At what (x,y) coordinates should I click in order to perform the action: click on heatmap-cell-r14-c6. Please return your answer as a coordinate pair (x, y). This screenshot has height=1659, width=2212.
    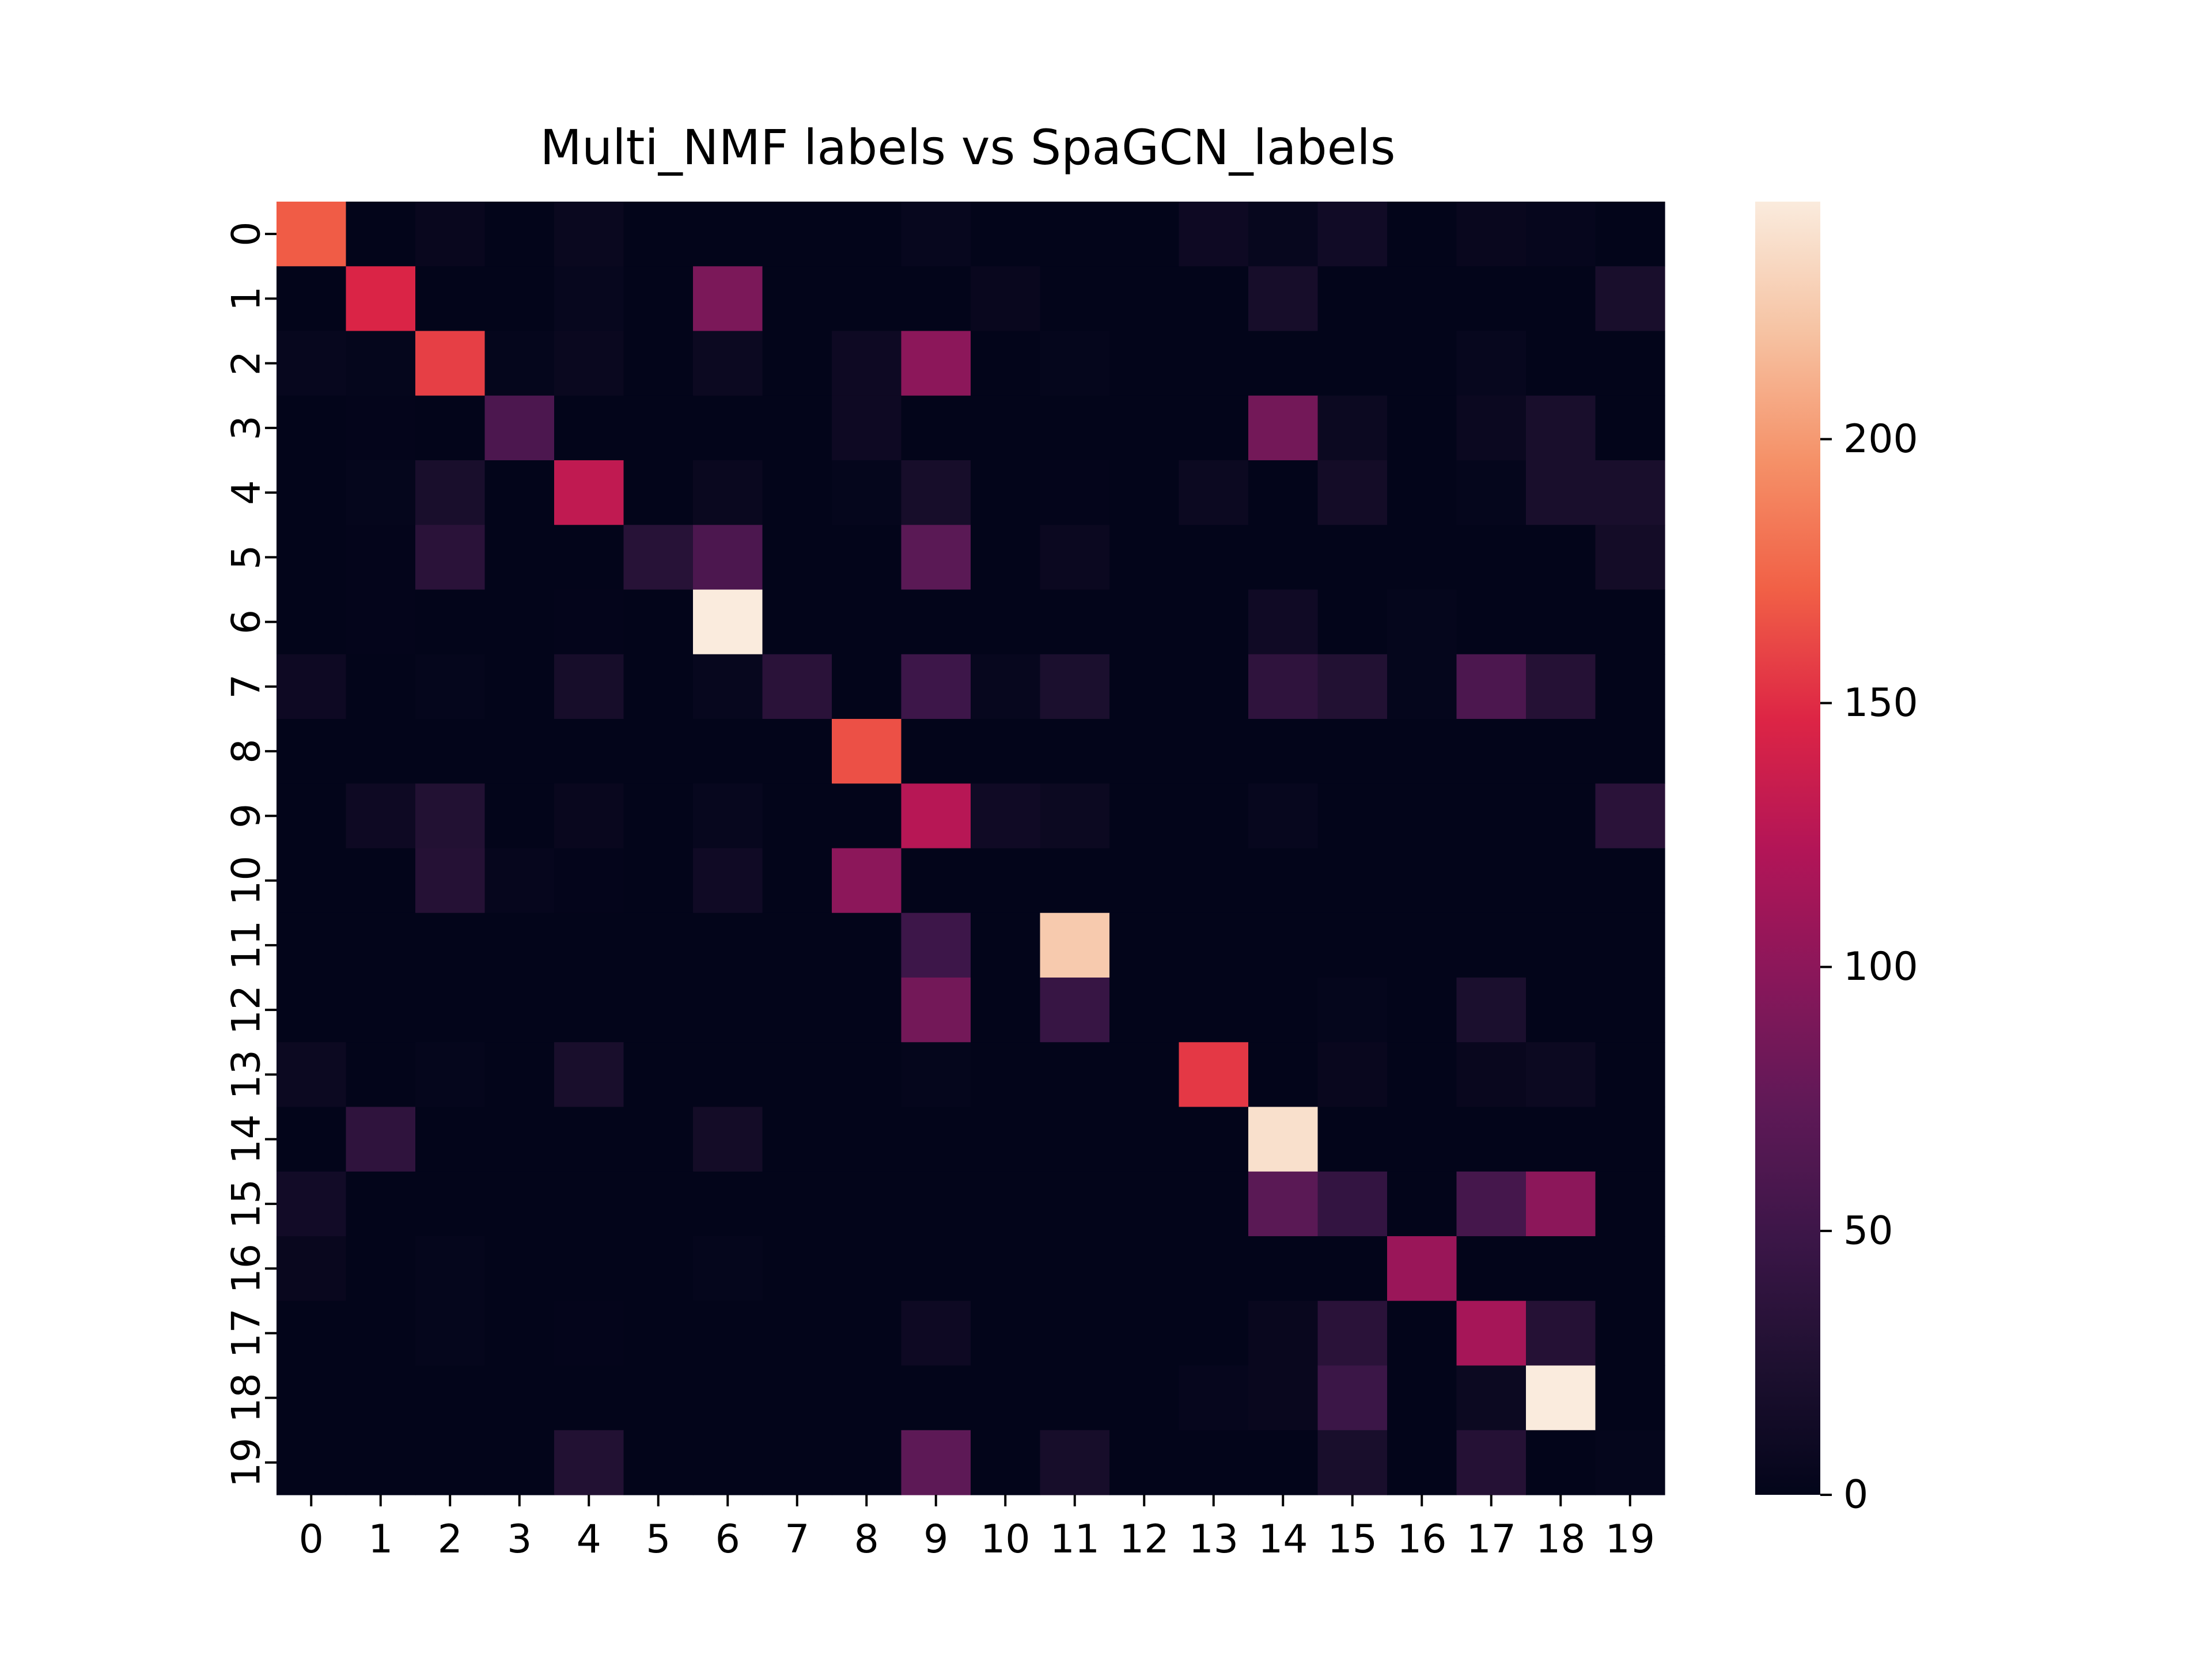
    Looking at the image, I should click on (728, 1139).